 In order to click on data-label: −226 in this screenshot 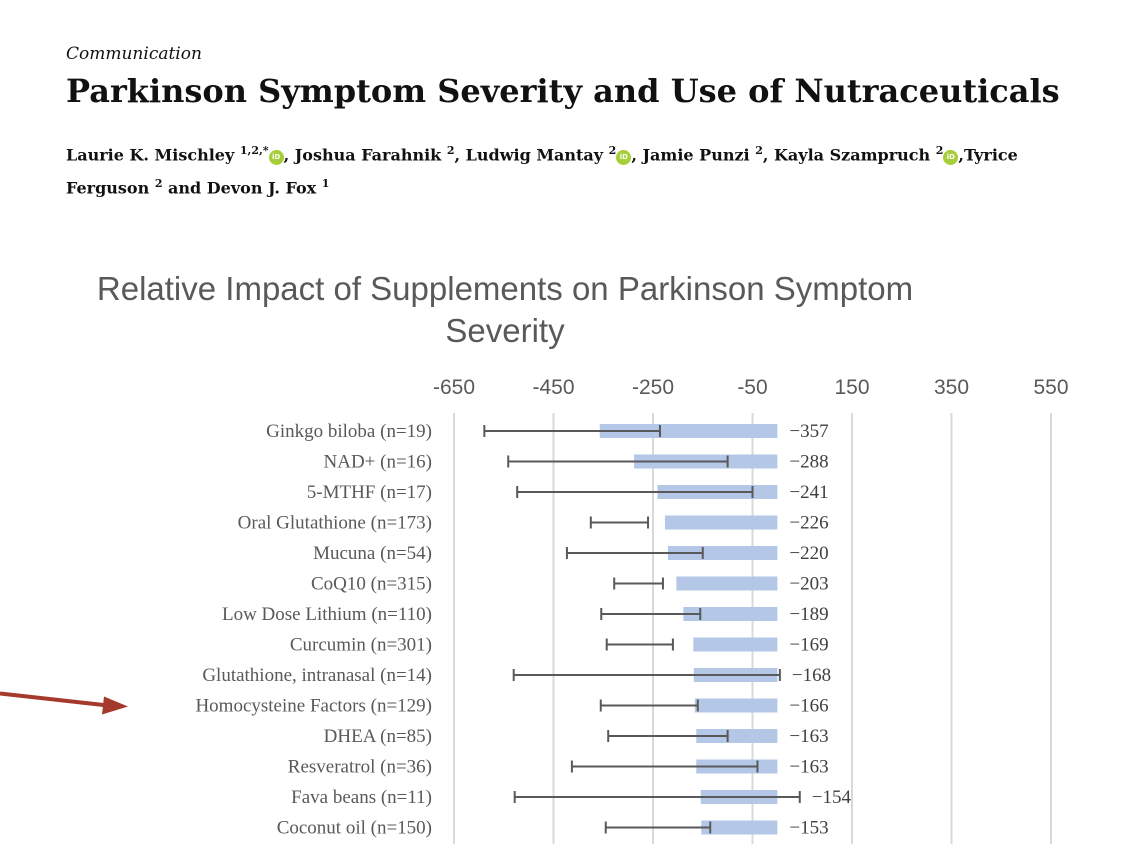, I will do `click(808, 523)`.